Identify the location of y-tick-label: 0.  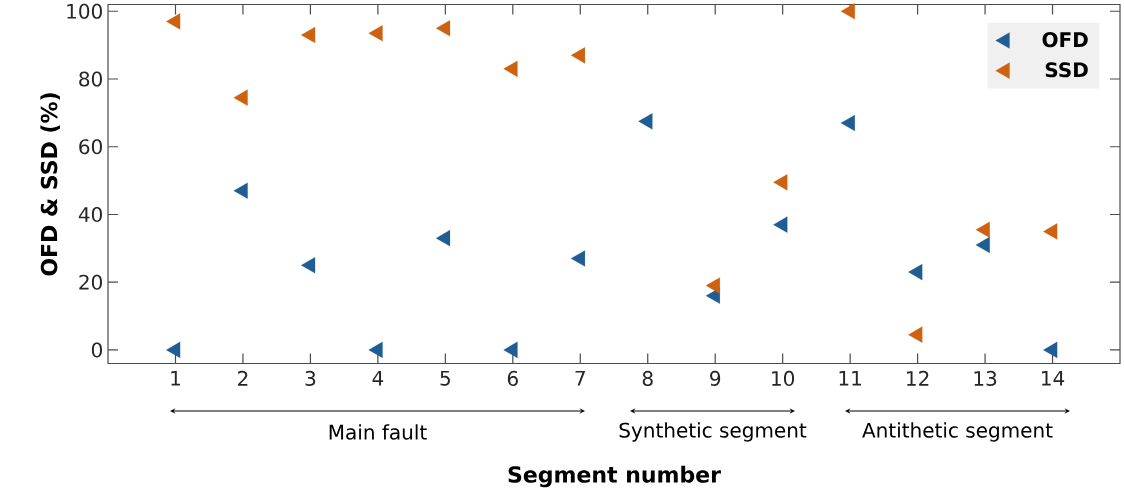
(96, 350).